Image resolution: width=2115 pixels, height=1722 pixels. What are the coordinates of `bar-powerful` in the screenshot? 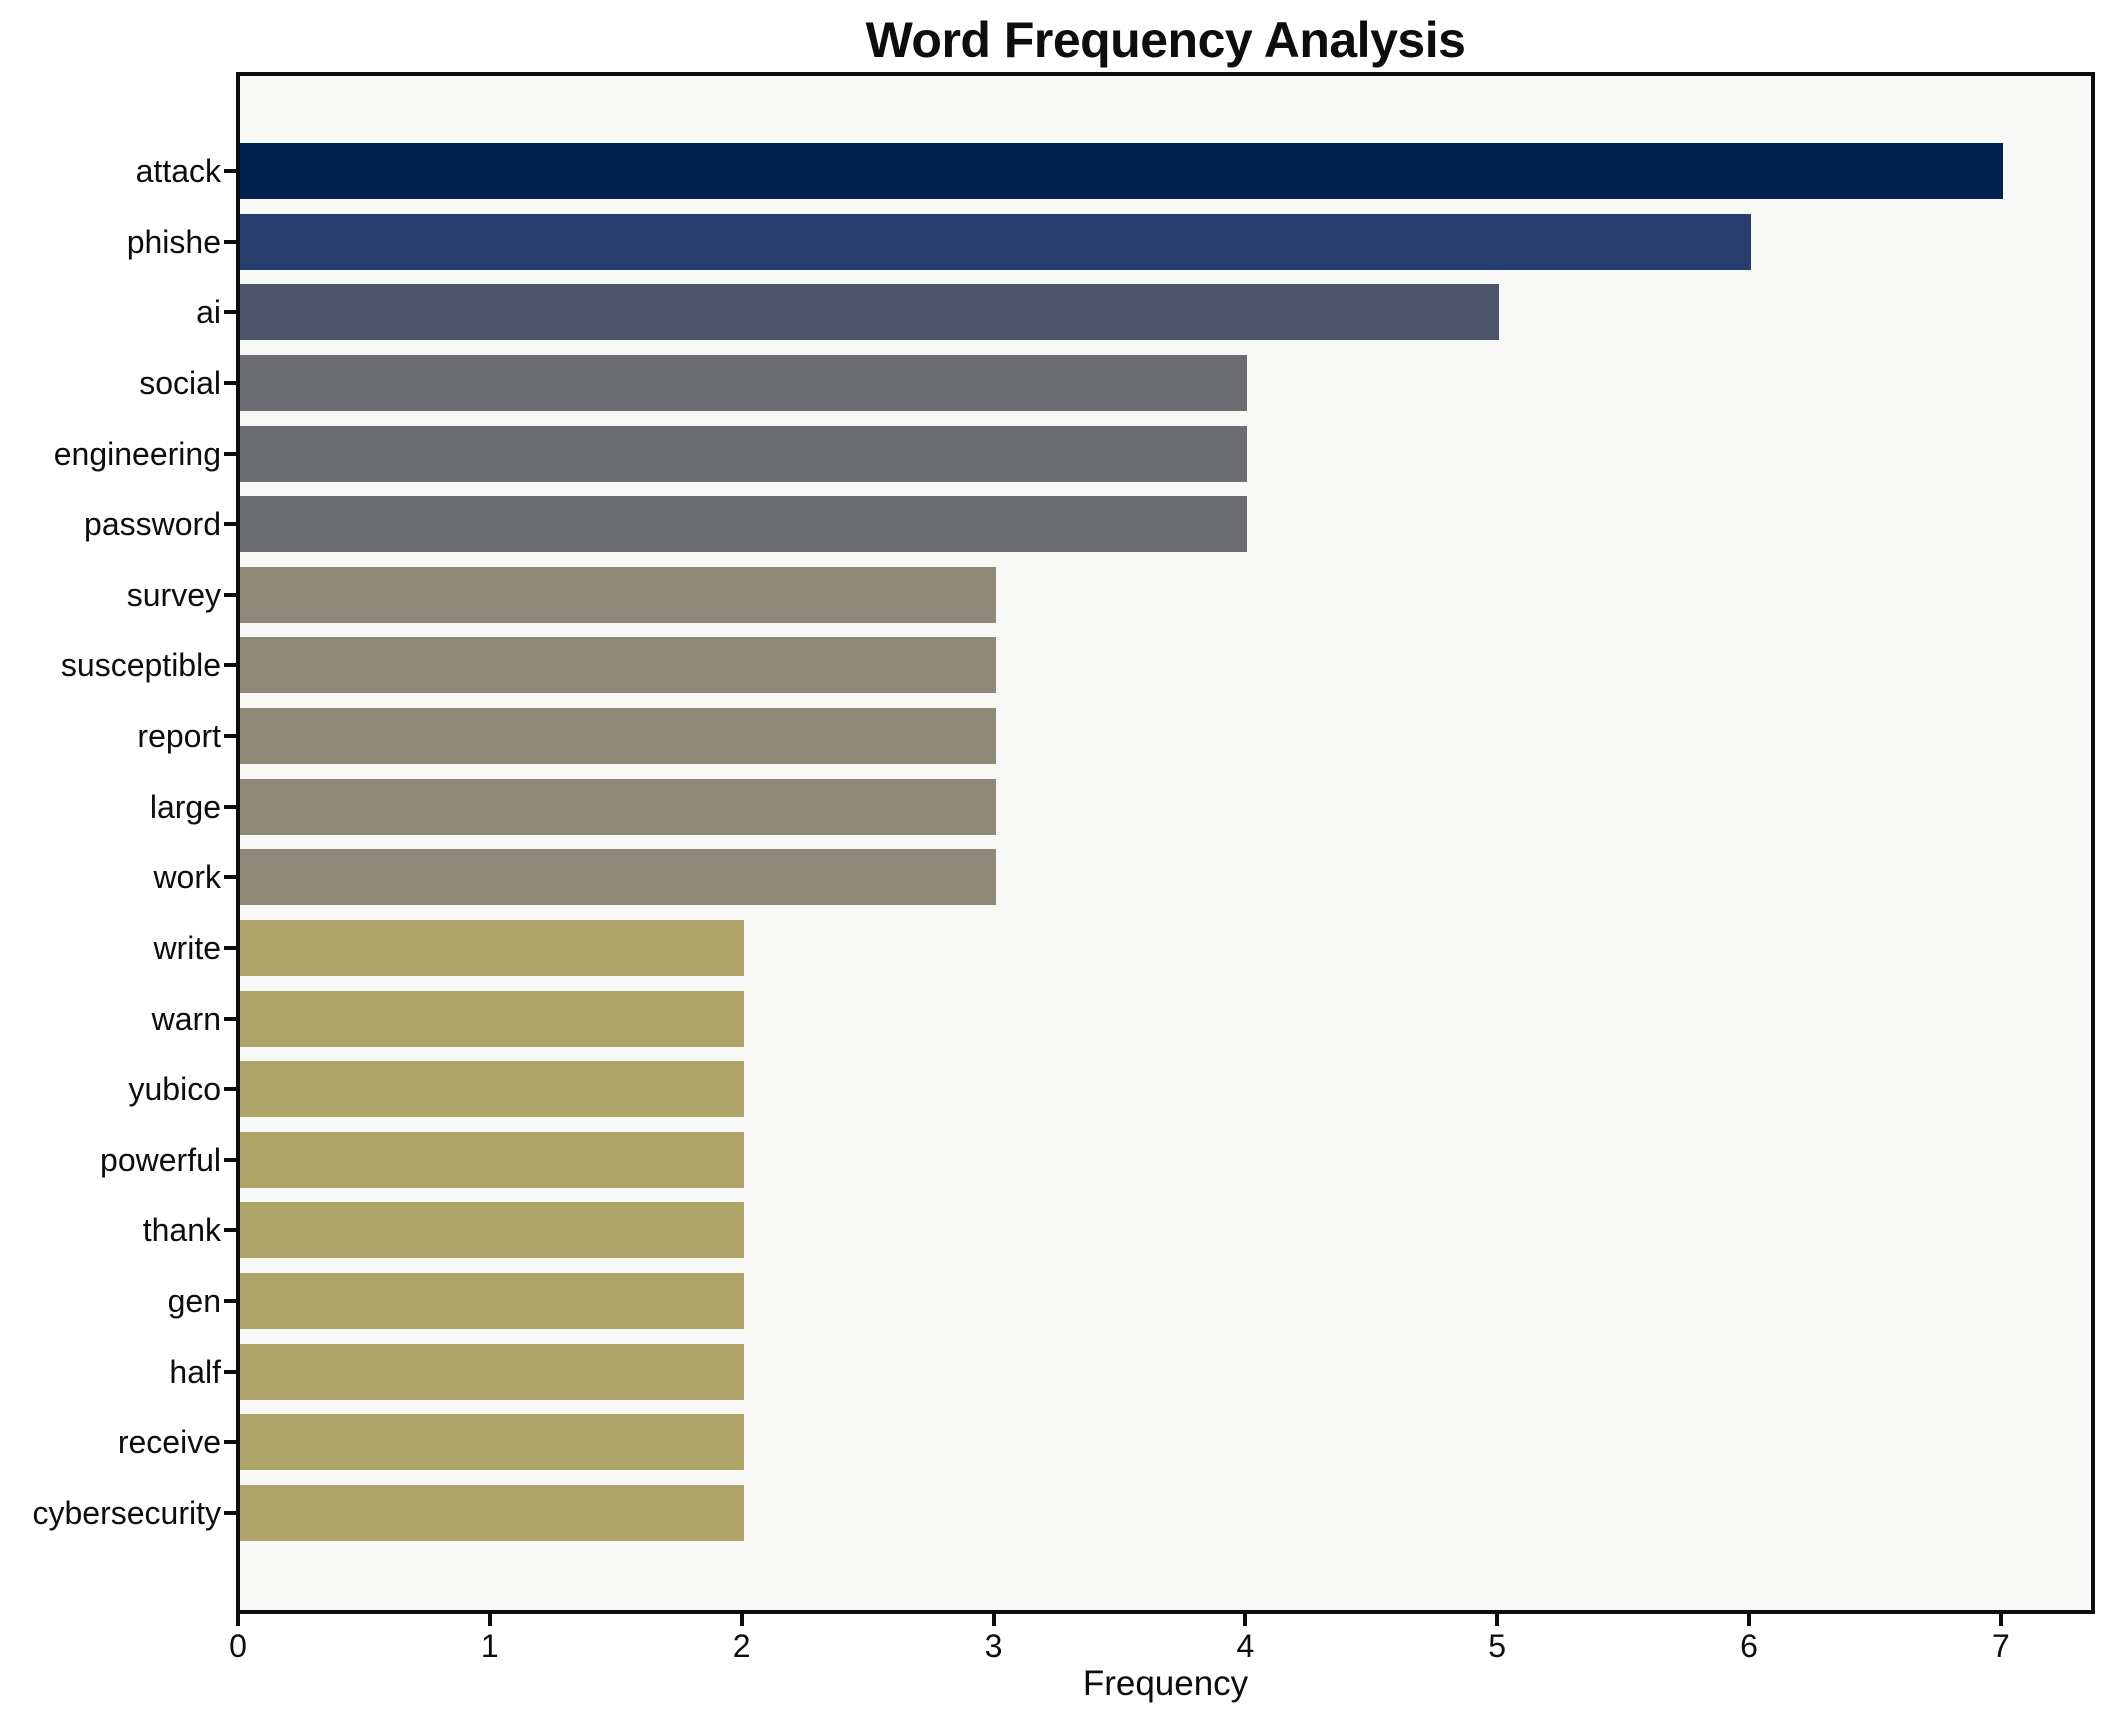 It's located at (492, 1159).